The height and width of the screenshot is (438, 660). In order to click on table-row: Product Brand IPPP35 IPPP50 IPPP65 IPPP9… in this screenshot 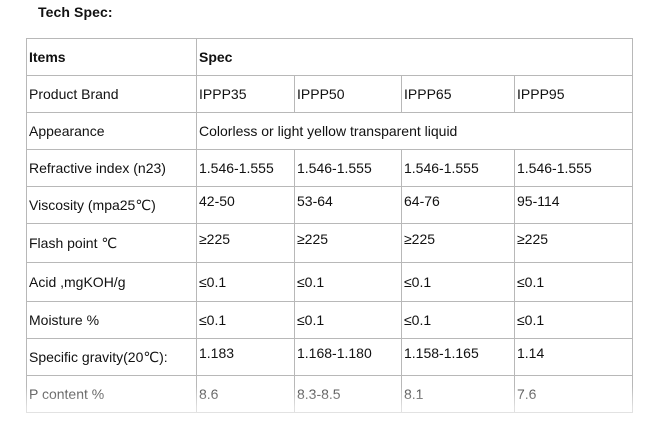, I will do `click(330, 94)`.